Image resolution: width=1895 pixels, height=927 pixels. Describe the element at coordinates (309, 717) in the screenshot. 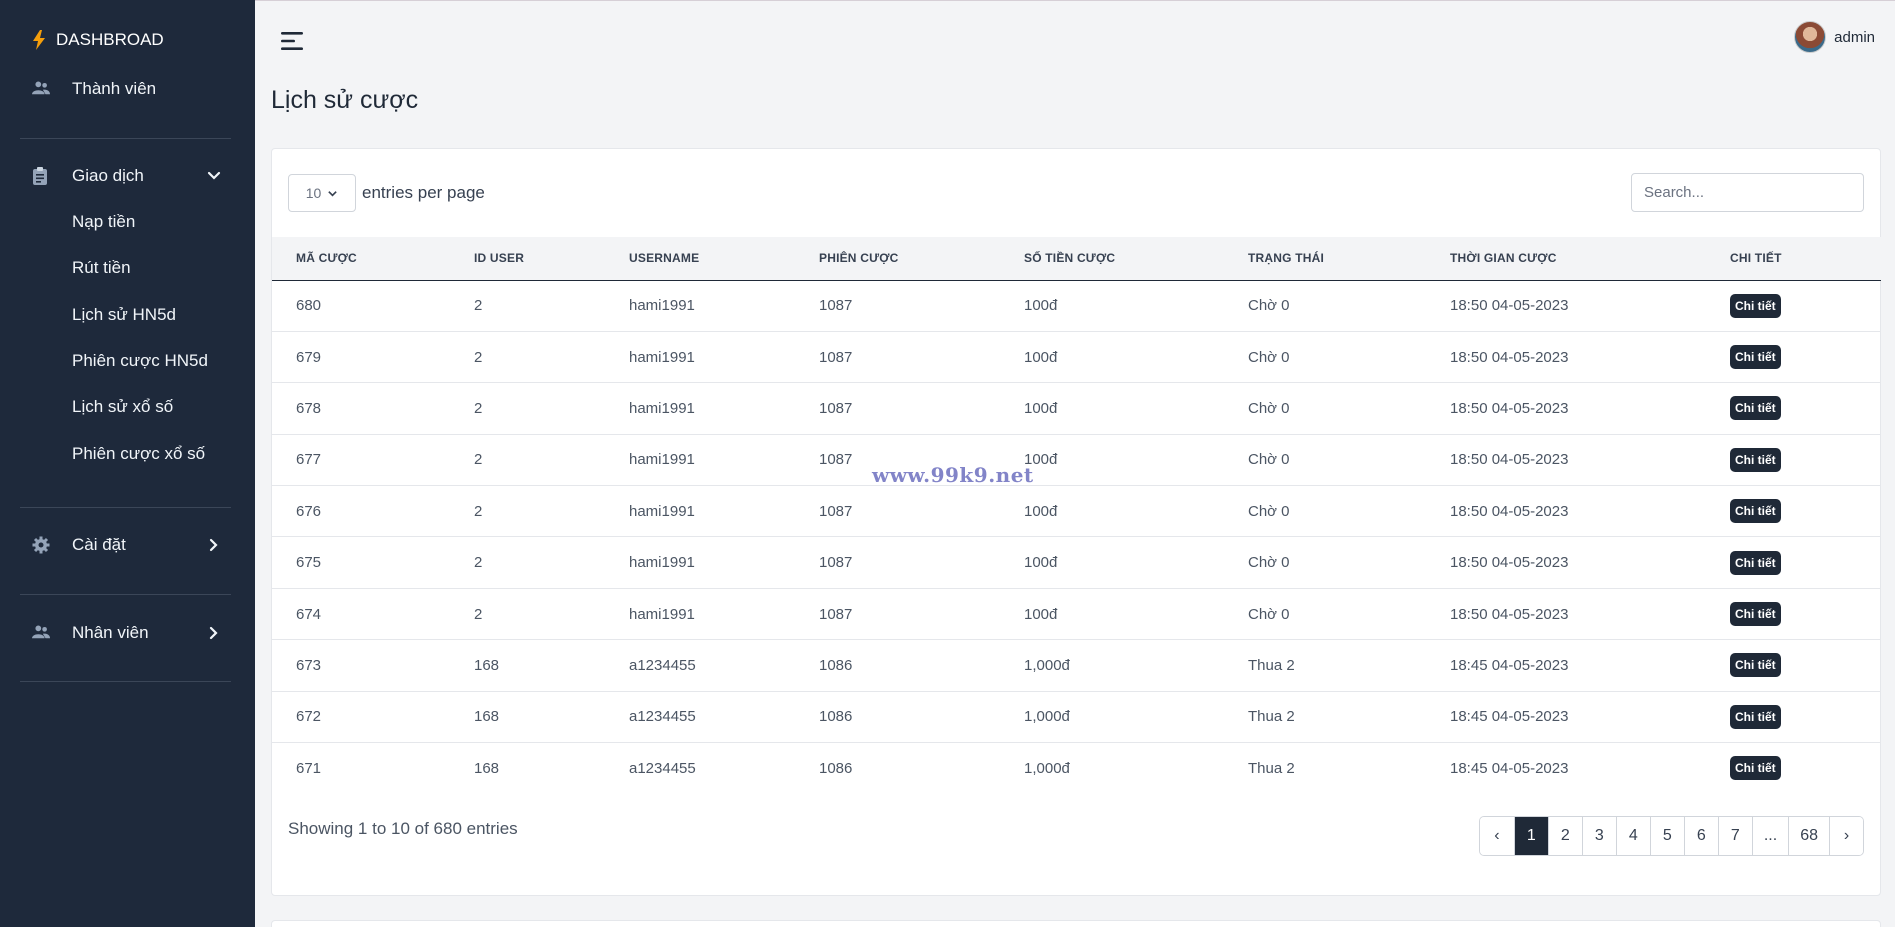

I see `table-cell-bet-id: 672` at that location.